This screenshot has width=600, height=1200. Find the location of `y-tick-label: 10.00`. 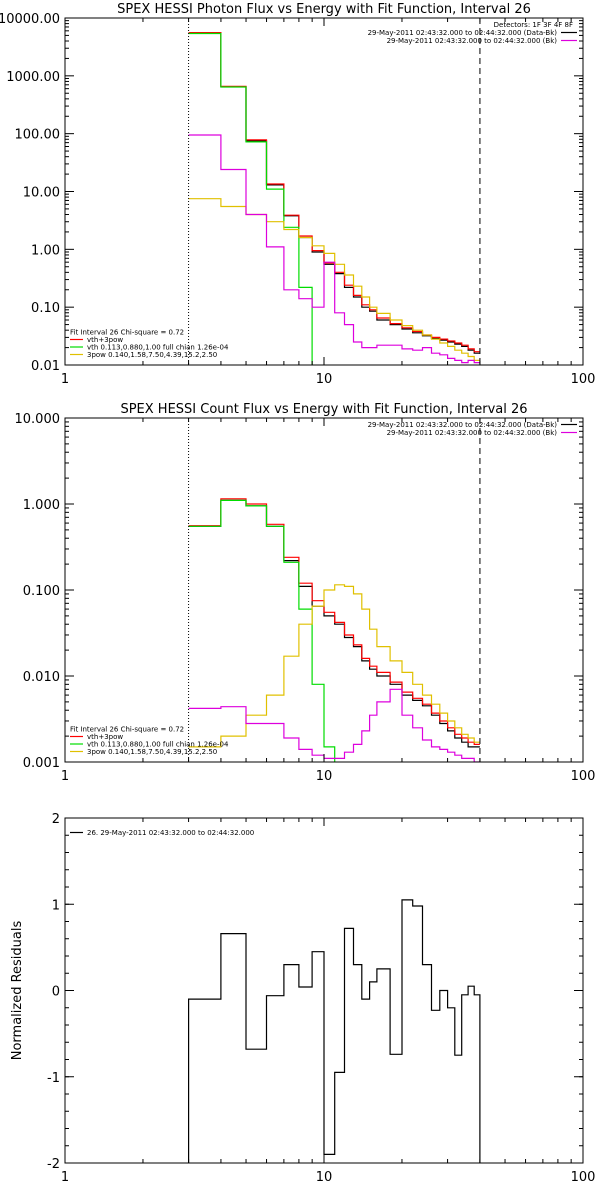

y-tick-label: 10.00 is located at coordinates (41, 193).